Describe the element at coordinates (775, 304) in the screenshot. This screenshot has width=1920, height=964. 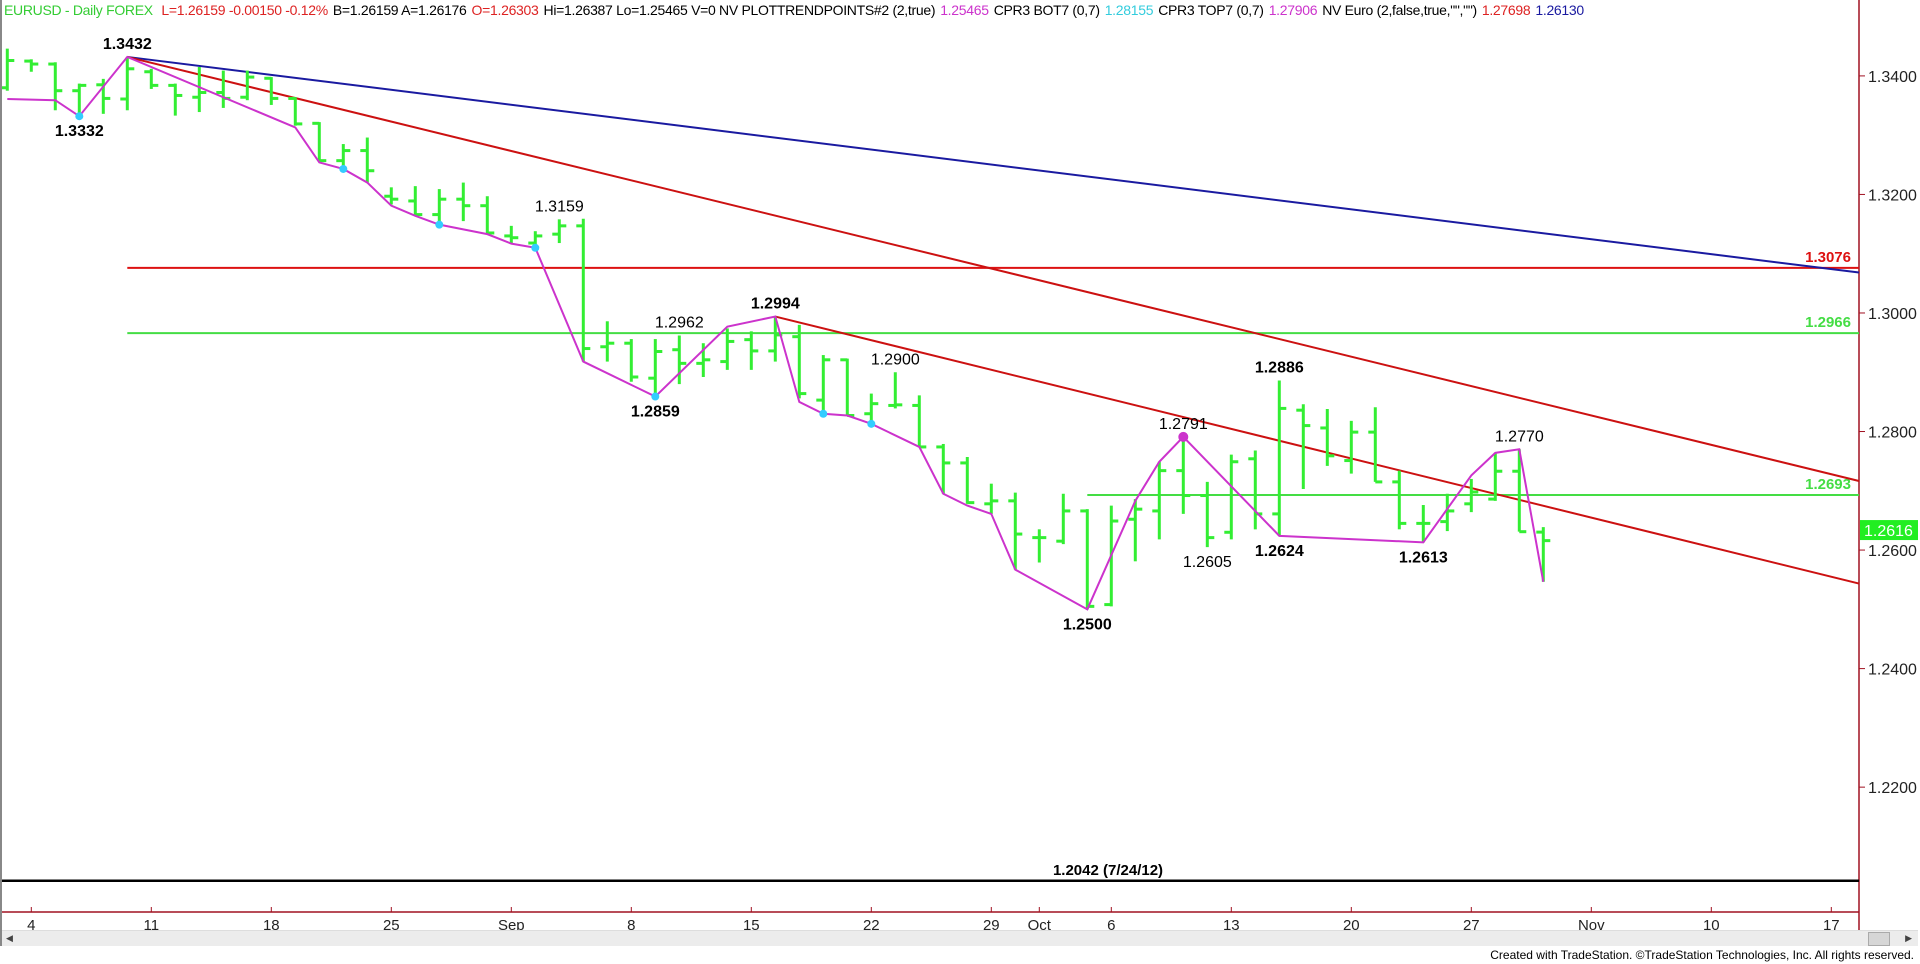
I see `swing-price-label: 1.2994` at that location.